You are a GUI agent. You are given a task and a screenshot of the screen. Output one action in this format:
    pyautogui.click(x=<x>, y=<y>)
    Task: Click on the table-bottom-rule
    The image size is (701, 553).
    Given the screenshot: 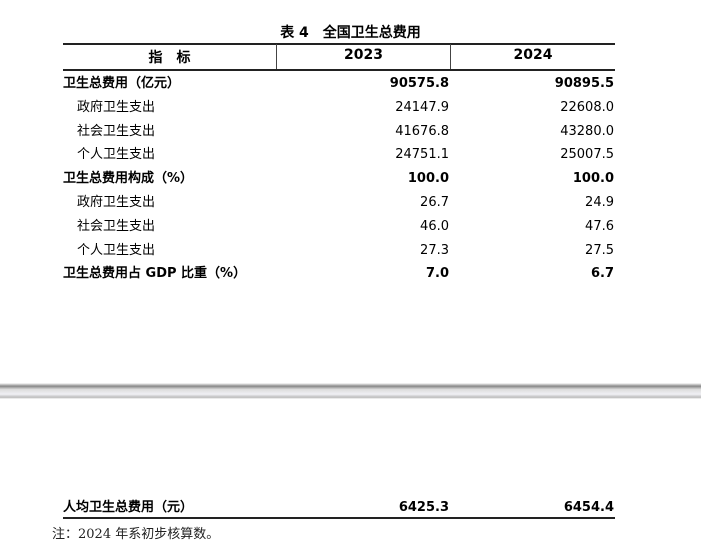 What is the action you would take?
    pyautogui.click(x=339, y=518)
    